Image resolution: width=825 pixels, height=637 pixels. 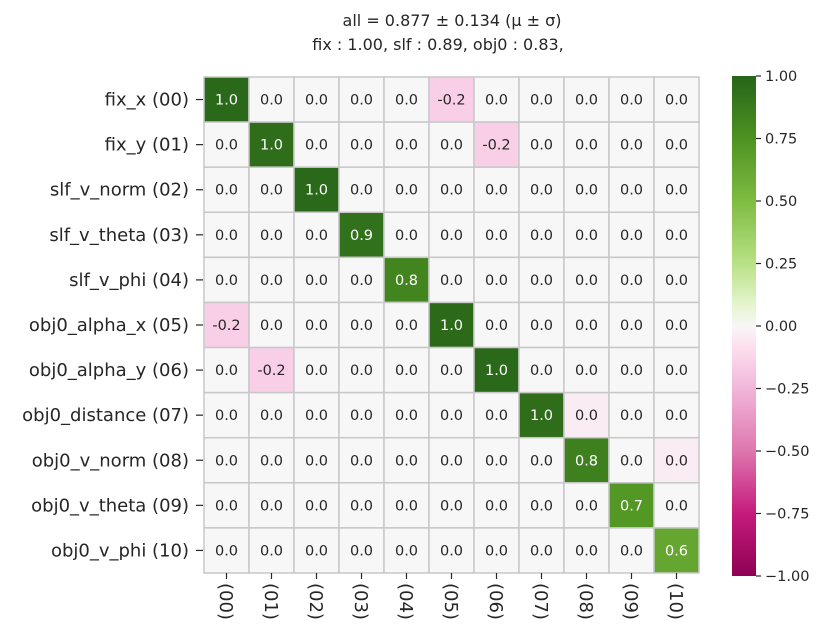 What do you see at coordinates (110, 460) in the screenshot?
I see `row-label: obj0_v_norm (08)` at bounding box center [110, 460].